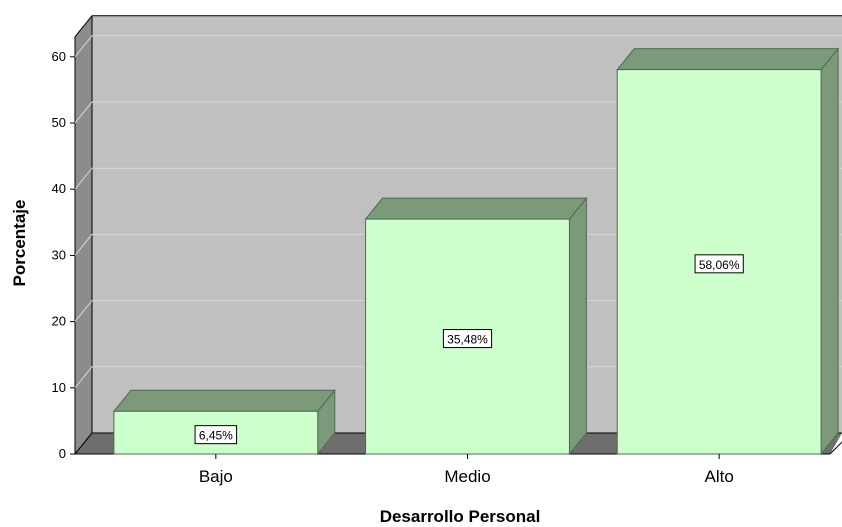  I want to click on x-axis-ticks: Bajo Medio Alto, so click(466, 470).